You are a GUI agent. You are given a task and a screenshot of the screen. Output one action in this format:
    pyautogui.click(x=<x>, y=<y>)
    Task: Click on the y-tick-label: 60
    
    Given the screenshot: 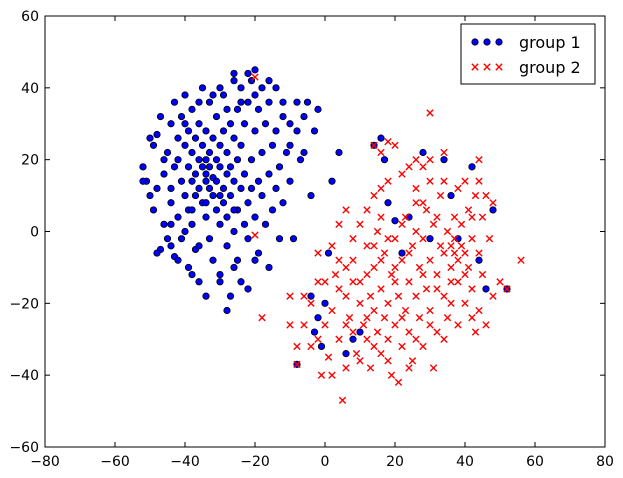 What is the action you would take?
    pyautogui.click(x=30, y=17)
    